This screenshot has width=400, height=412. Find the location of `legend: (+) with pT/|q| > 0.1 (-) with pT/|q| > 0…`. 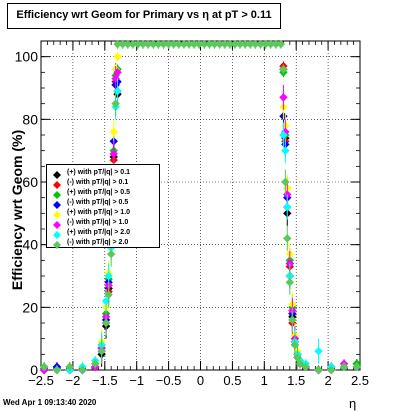

legend: (+) with pT/|q| > 0.1 (-) with pT/|q| > 0… is located at coordinates (103, 206).